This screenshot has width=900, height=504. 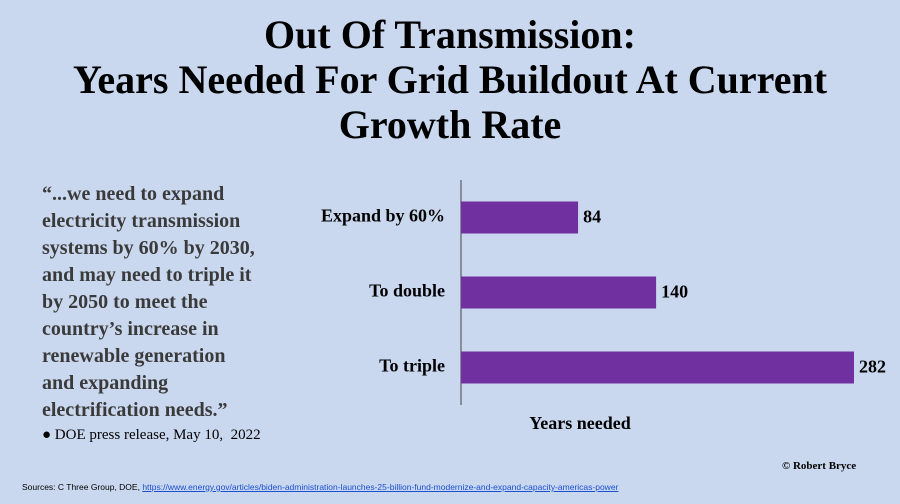 I want to click on x-axis-label: Years needed, so click(x=580, y=423).